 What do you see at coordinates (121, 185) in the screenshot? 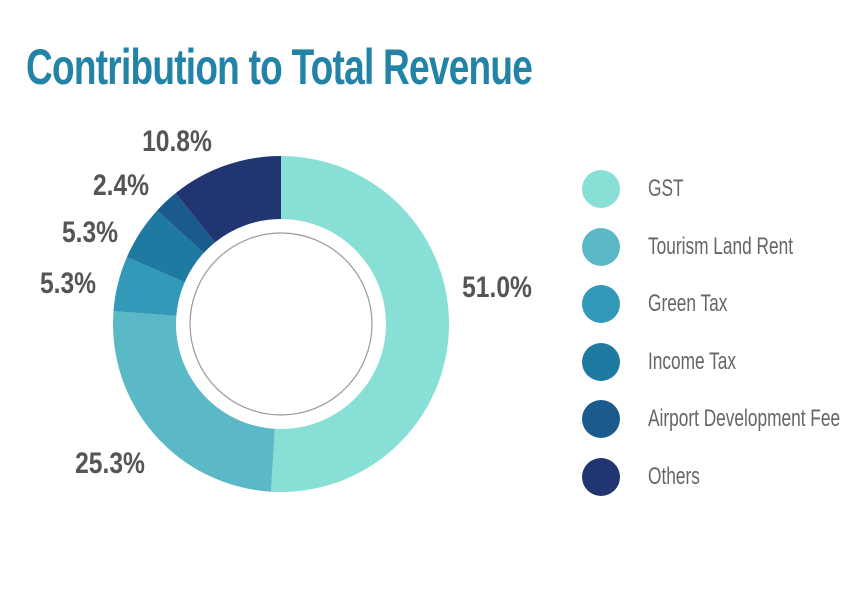
I see `value-label: 2.4%` at bounding box center [121, 185].